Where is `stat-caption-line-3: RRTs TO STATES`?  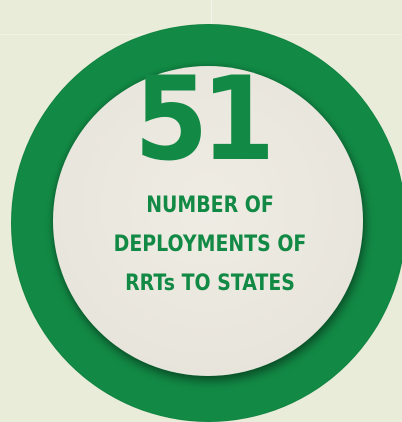
stat-caption-line-3: RRTs TO STATES is located at coordinates (210, 283).